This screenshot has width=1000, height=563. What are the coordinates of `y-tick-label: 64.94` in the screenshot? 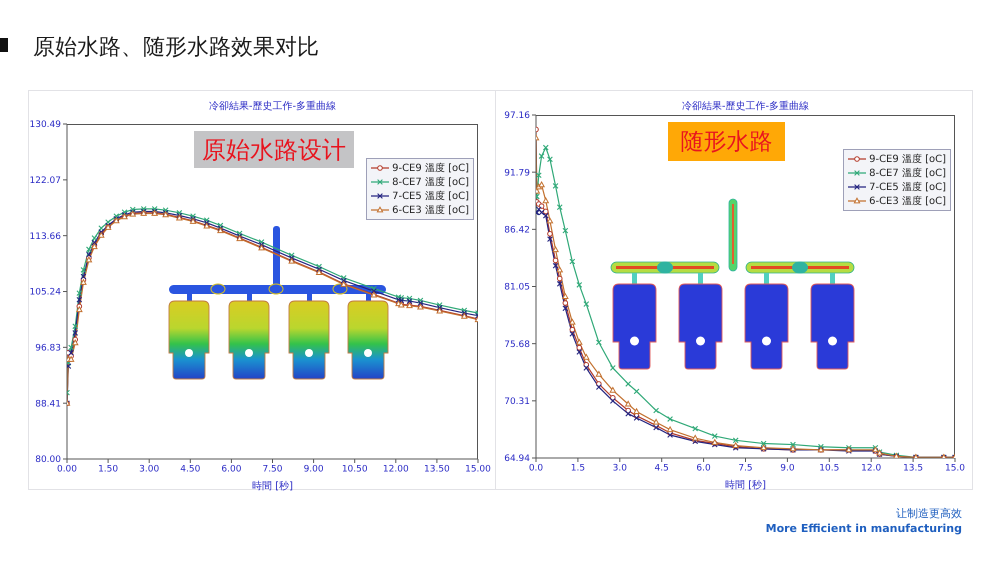 It's located at (517, 459).